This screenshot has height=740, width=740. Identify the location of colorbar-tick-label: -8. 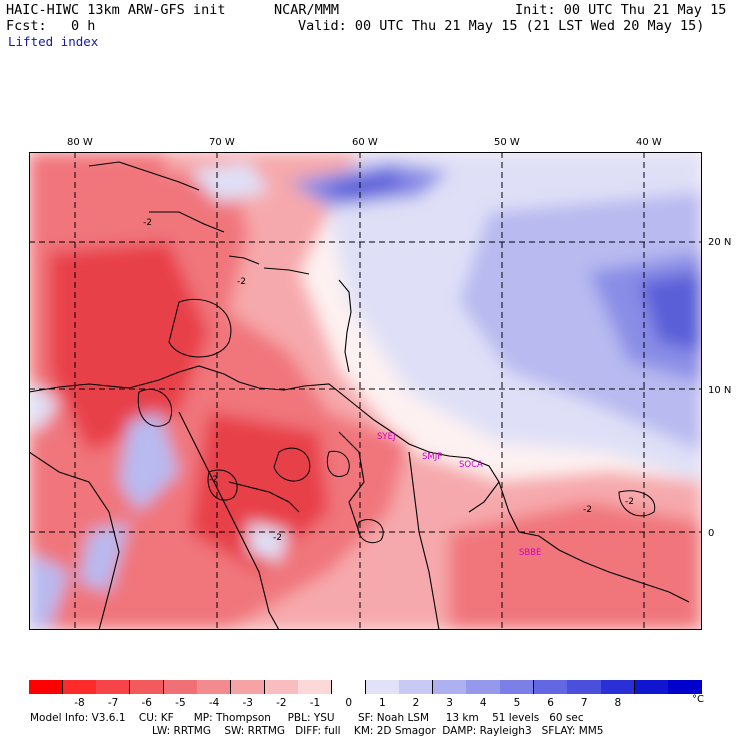
(79, 703).